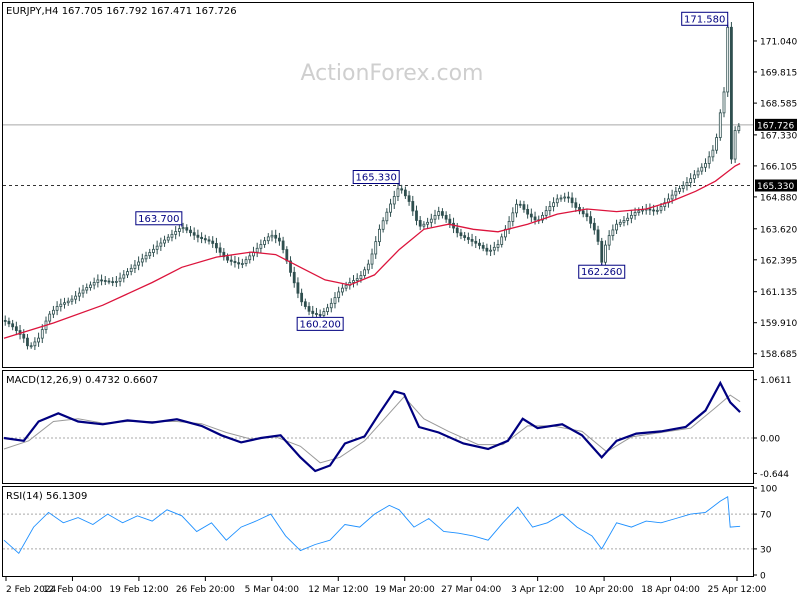  What do you see at coordinates (138, 590) in the screenshot?
I see `x-tick-label-2: 19 Feb 12:00` at bounding box center [138, 590].